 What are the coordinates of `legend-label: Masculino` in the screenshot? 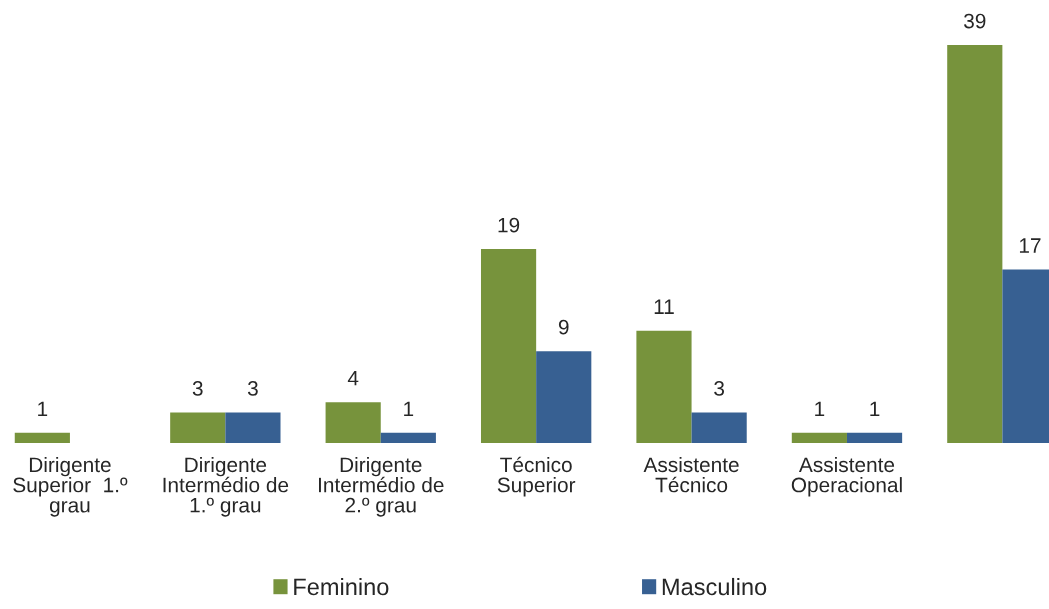 It's located at (714, 586).